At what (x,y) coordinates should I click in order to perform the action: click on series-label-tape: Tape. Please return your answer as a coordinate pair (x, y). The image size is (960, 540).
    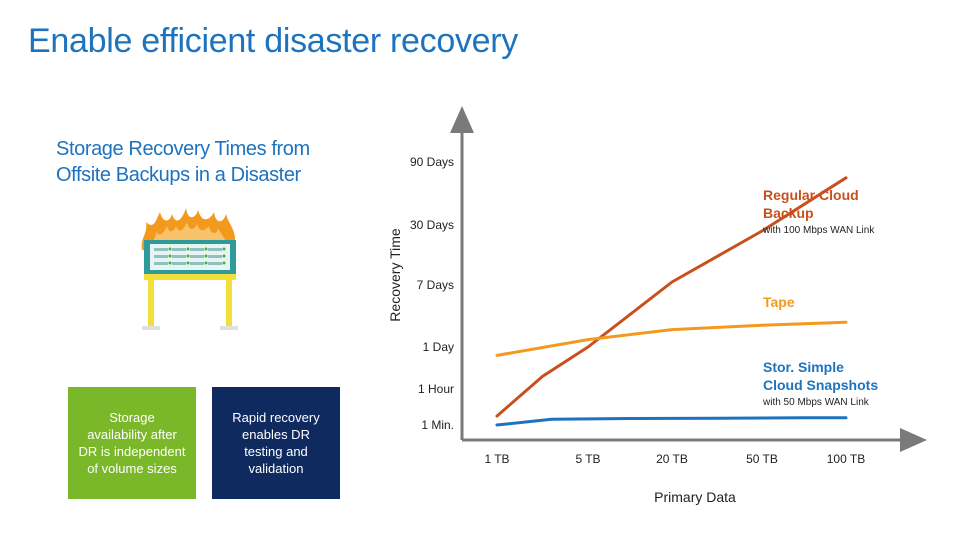
    Looking at the image, I should click on (779, 302).